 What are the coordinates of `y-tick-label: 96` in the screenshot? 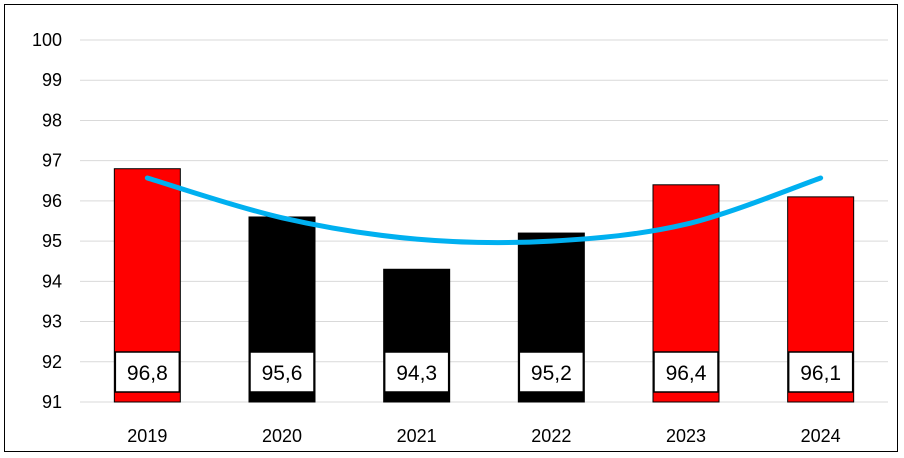 It's located at (52, 201).